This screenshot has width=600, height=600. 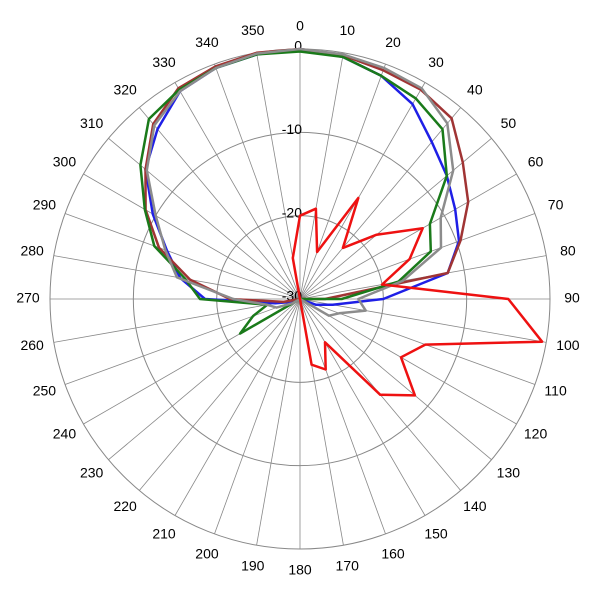 I want to click on angle-label: 210, so click(x=164, y=533).